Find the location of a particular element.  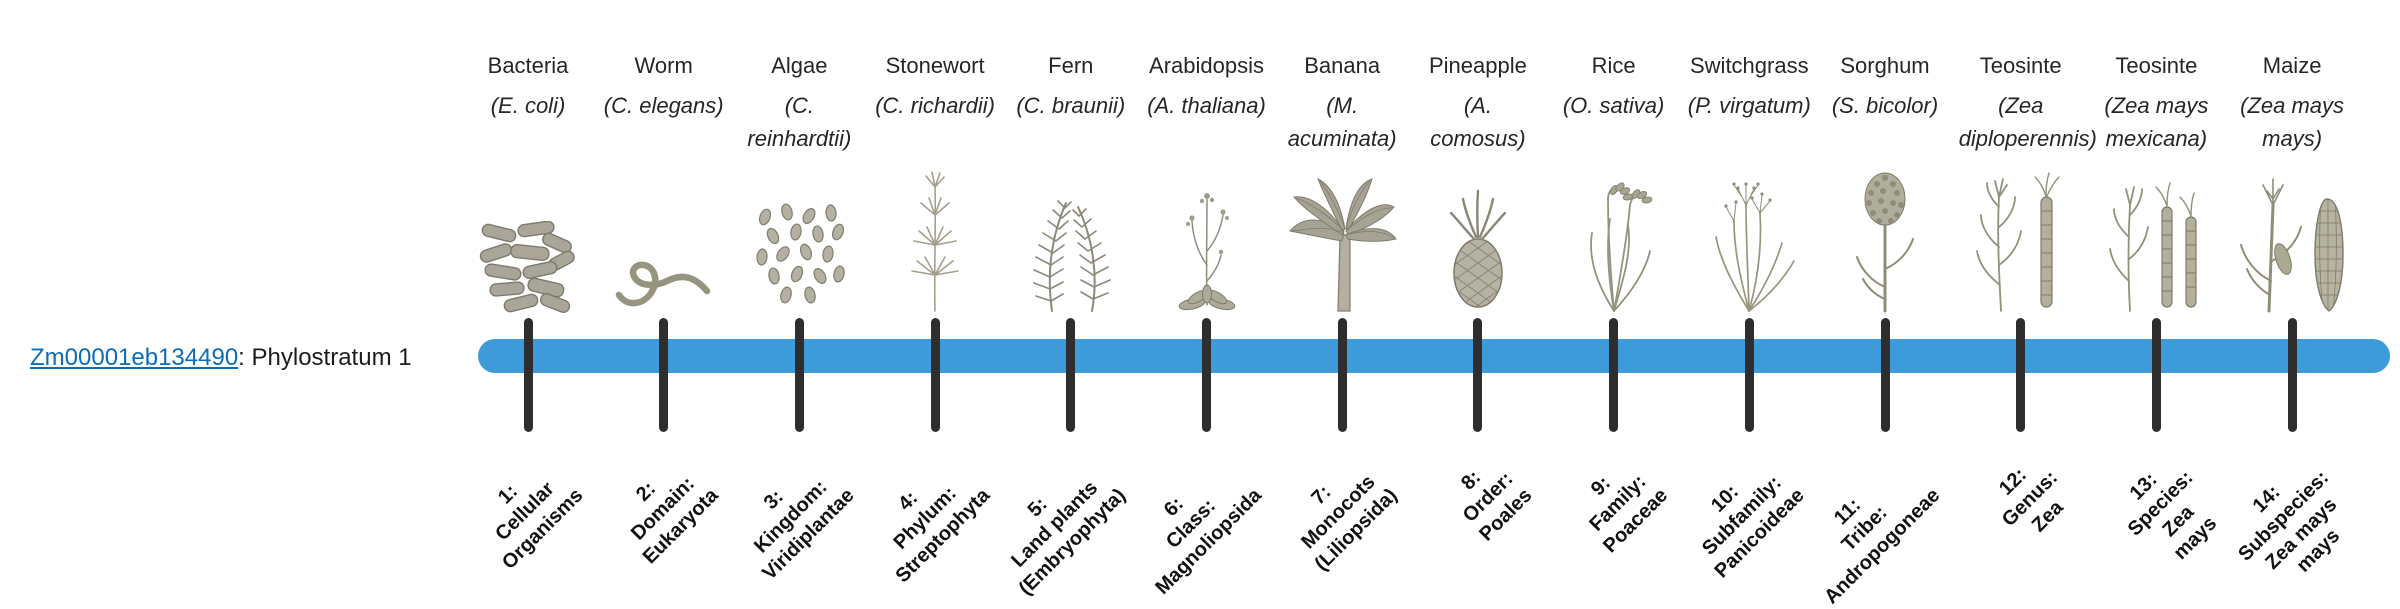

stratum-label: 12: Genus: Zea is located at coordinates (2031, 500).